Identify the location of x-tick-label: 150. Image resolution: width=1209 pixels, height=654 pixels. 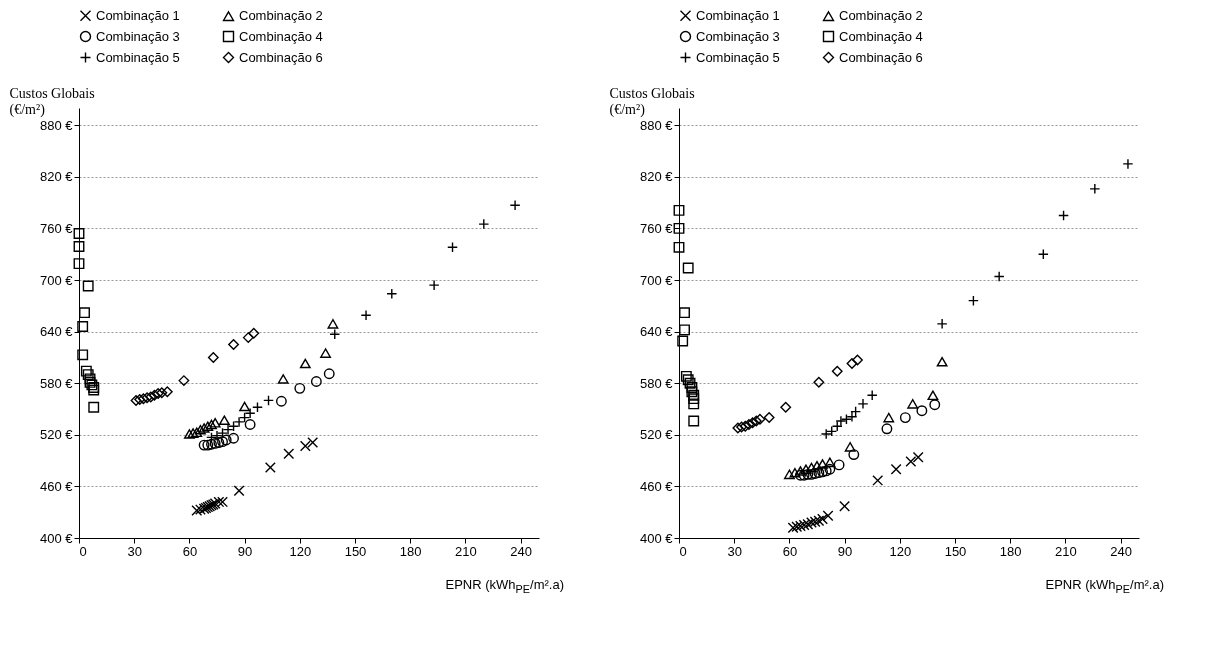
(355, 551).